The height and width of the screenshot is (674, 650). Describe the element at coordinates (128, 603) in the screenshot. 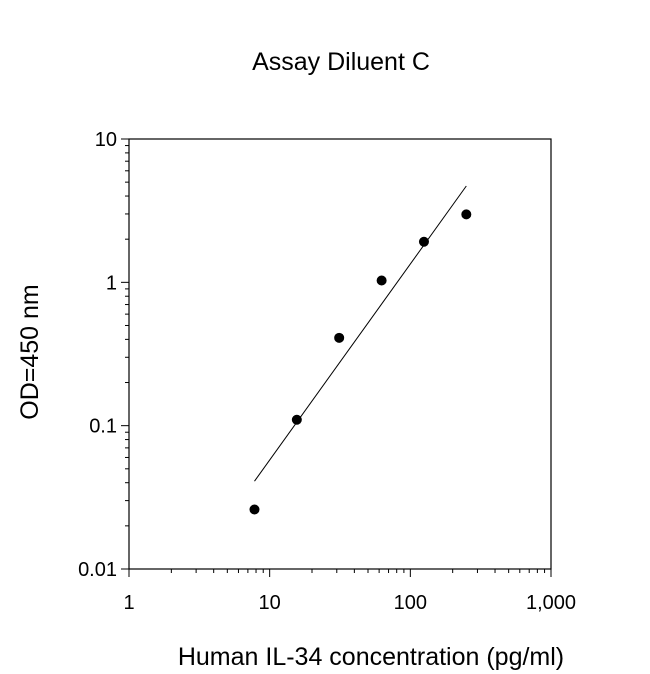

I see `x-tick-label: 1` at that location.